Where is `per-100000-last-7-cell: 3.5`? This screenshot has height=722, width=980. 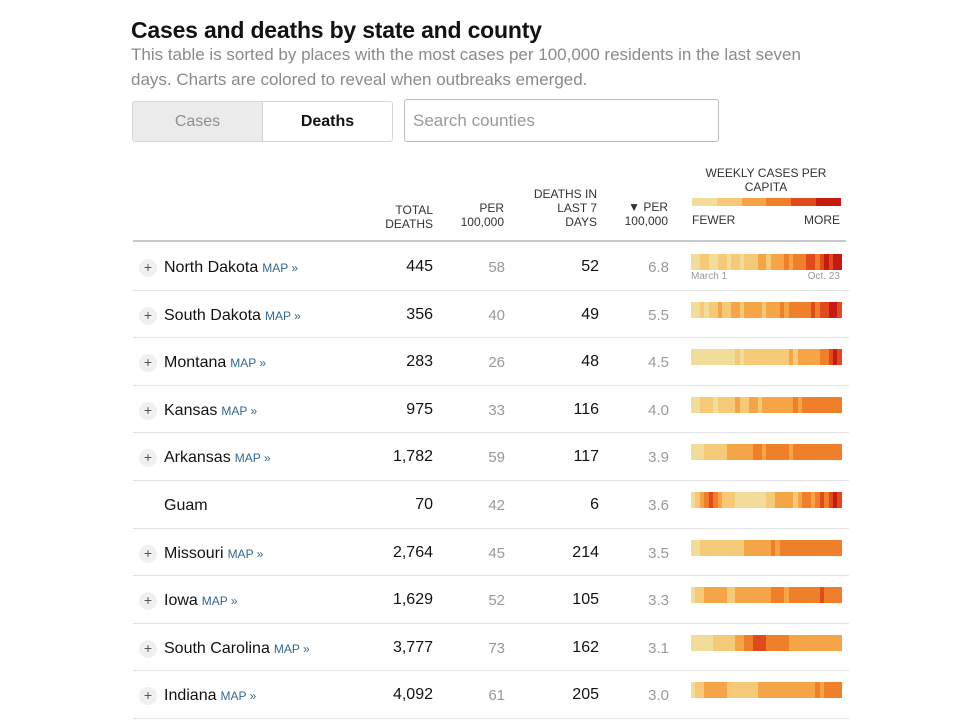 per-100000-last-7-cell: 3.5 is located at coordinates (658, 553).